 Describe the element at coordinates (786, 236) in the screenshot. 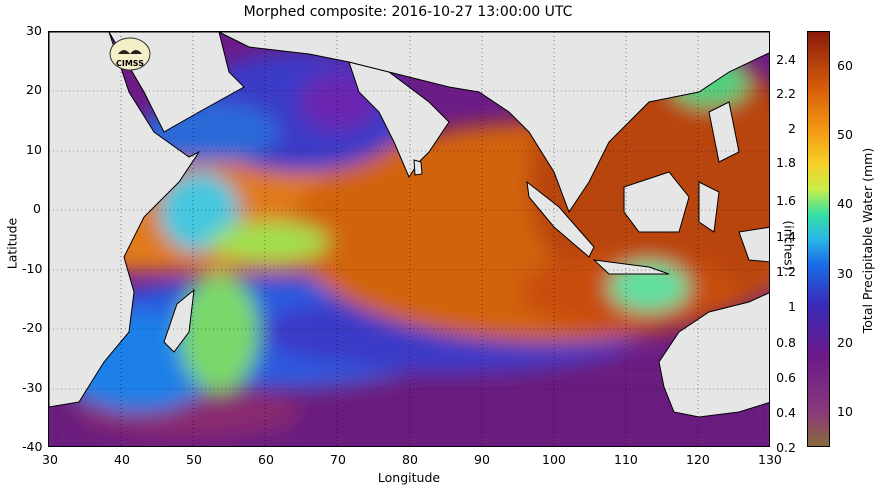

I see `inch-tick: 1.4` at that location.